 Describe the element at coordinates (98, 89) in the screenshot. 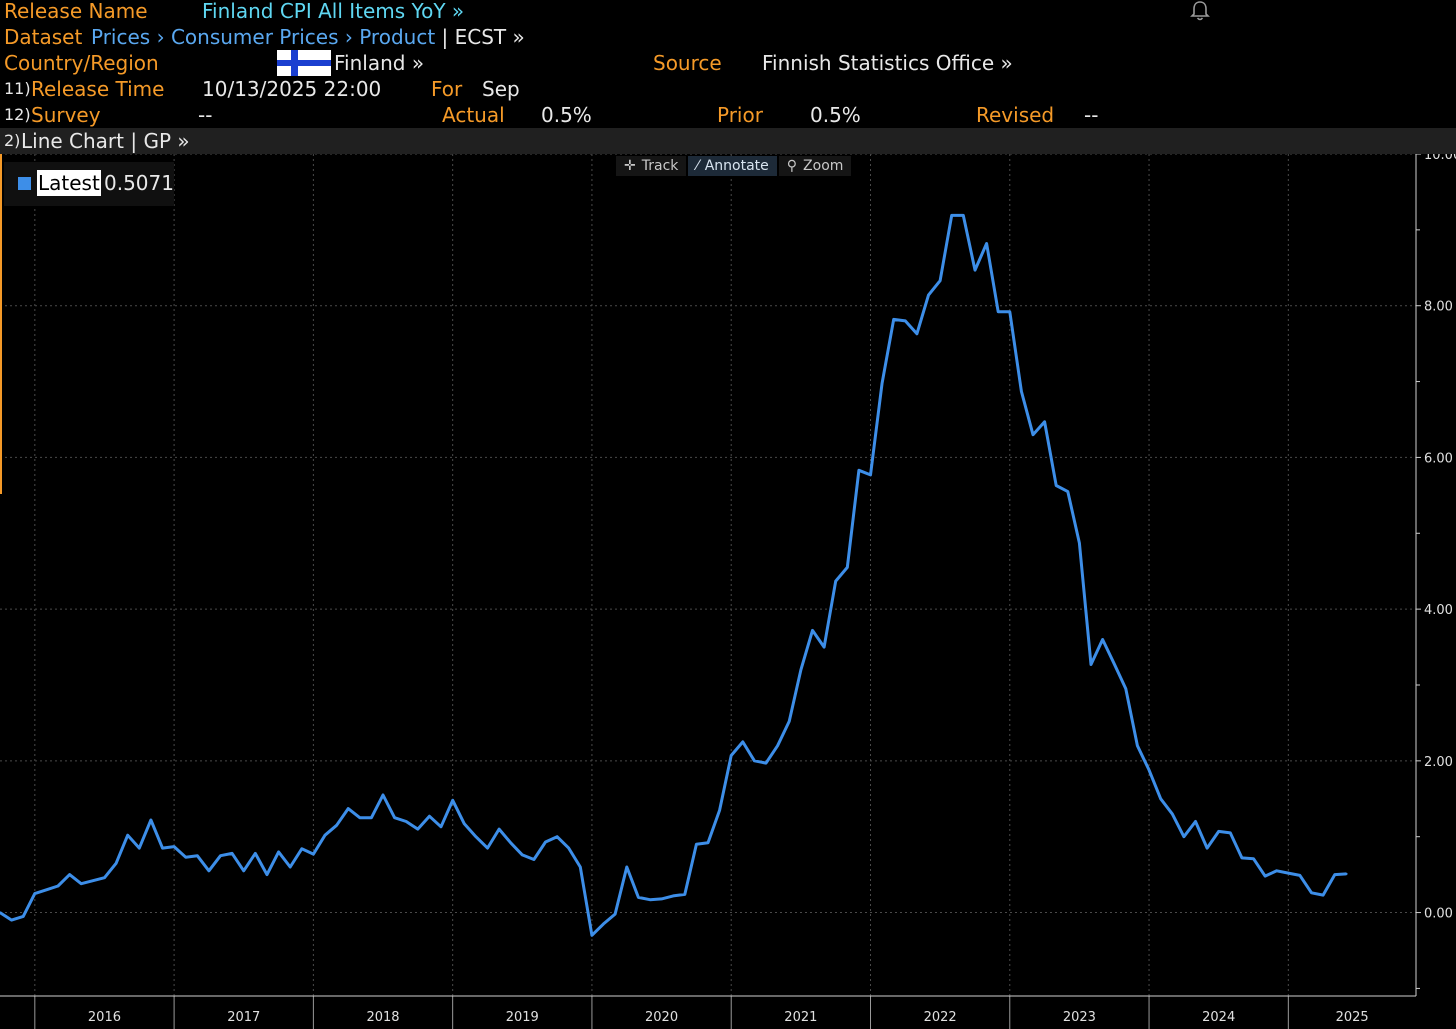

I see `release-time-label: Release Time` at that location.